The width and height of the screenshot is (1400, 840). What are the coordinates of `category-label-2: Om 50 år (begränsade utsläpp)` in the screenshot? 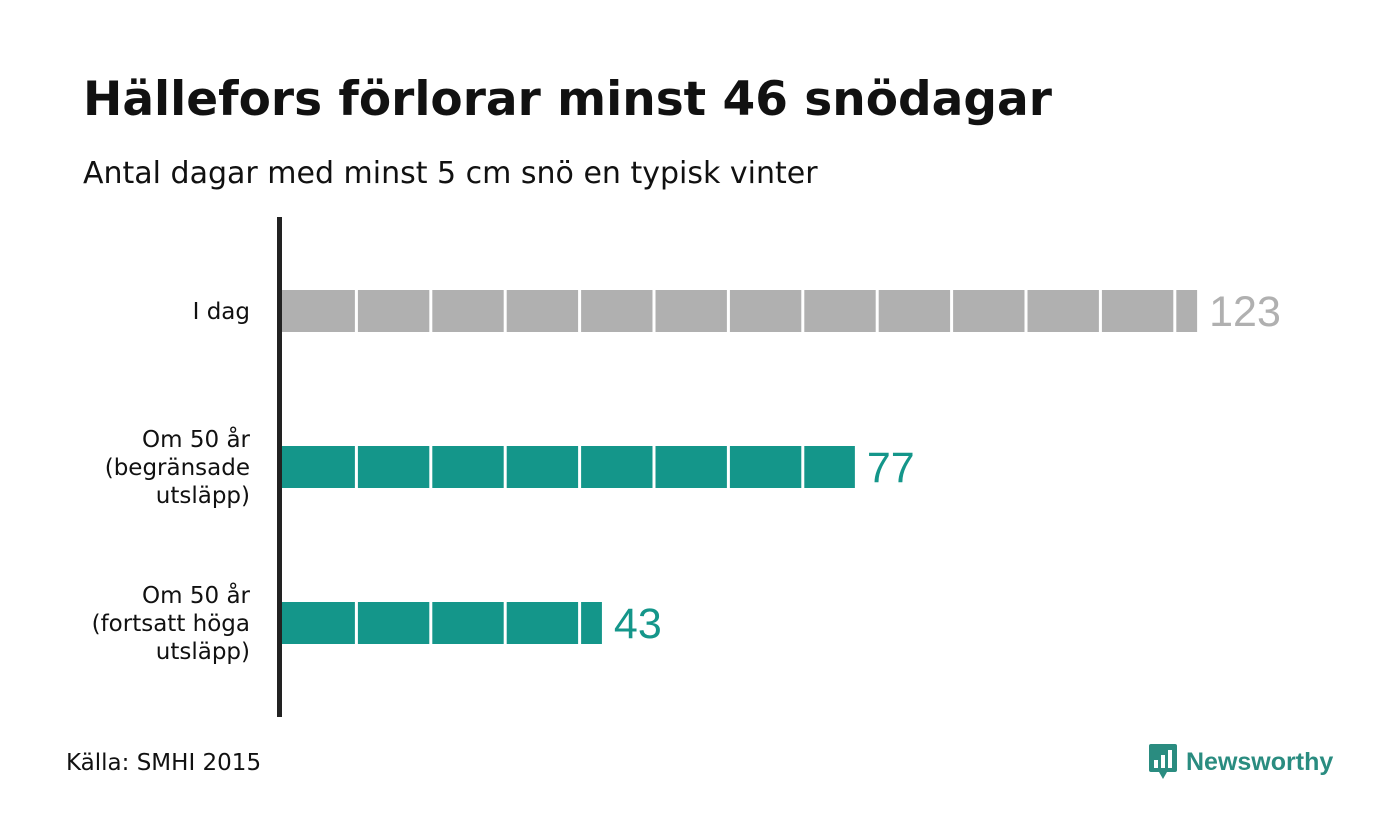 It's located at (130, 468).